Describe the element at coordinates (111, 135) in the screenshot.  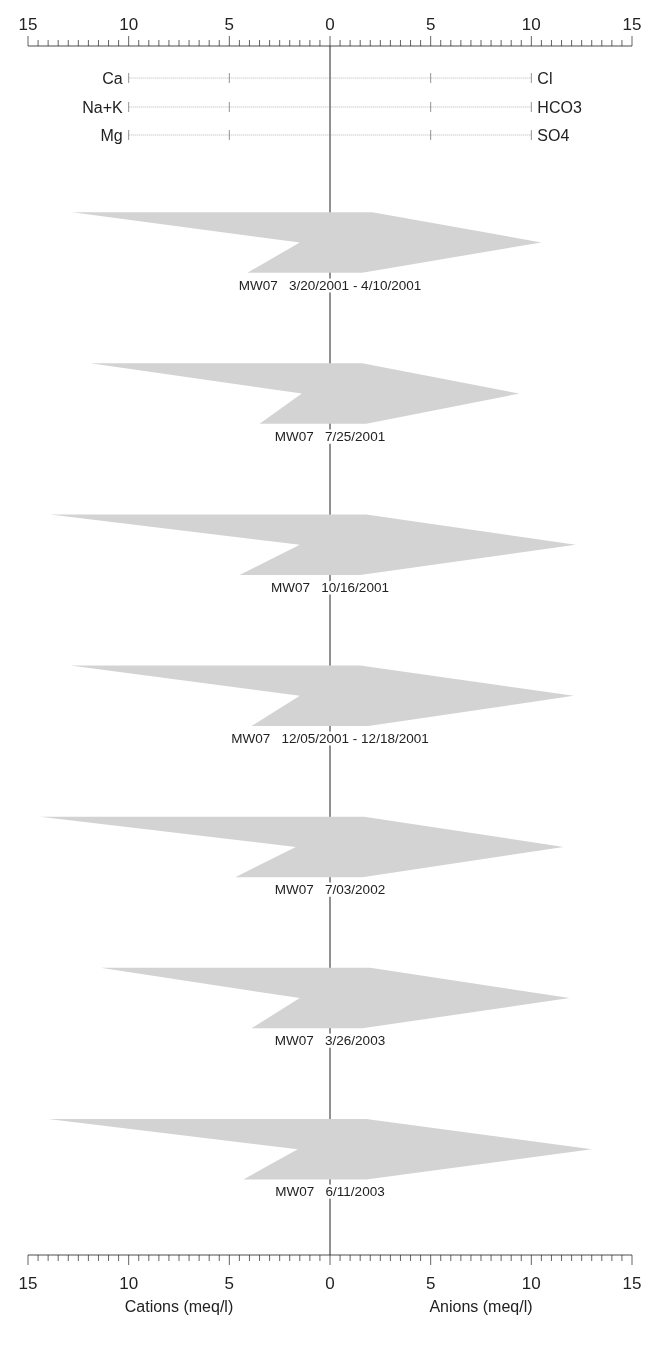
I see `annotation: Mg` at that location.